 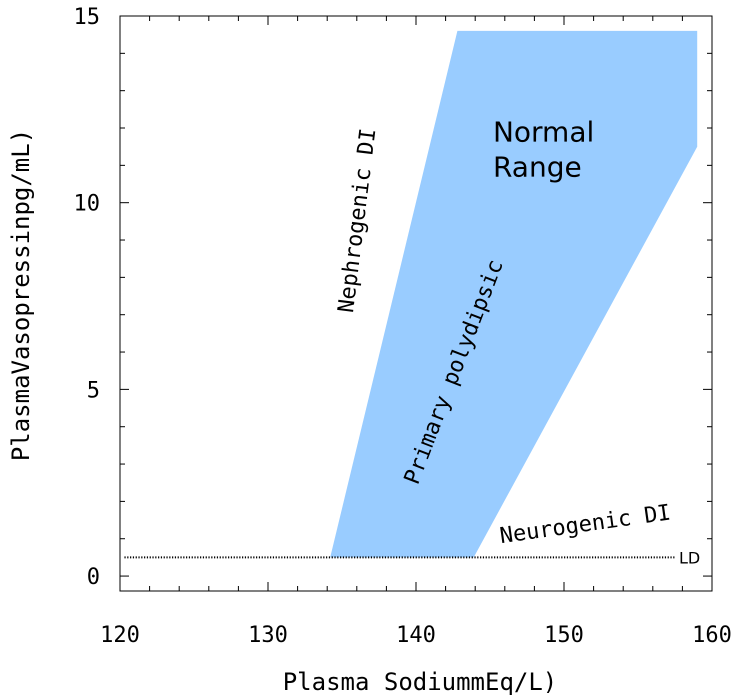 I want to click on y-axis-label: PlasmaVasopressinpg/mL), so click(x=21, y=295).